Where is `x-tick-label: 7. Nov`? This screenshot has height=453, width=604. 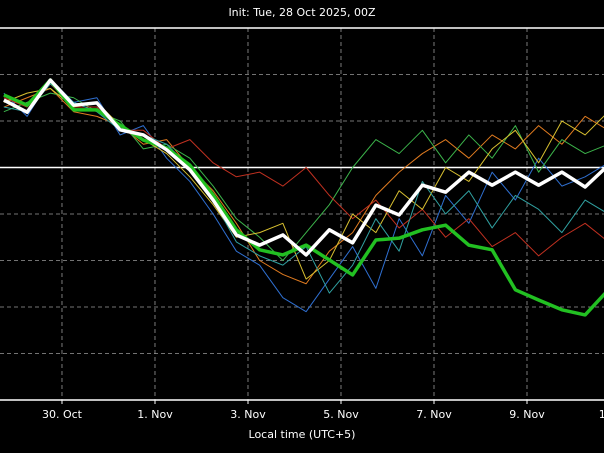 x-tick-label: 7. Nov is located at coordinates (434, 414).